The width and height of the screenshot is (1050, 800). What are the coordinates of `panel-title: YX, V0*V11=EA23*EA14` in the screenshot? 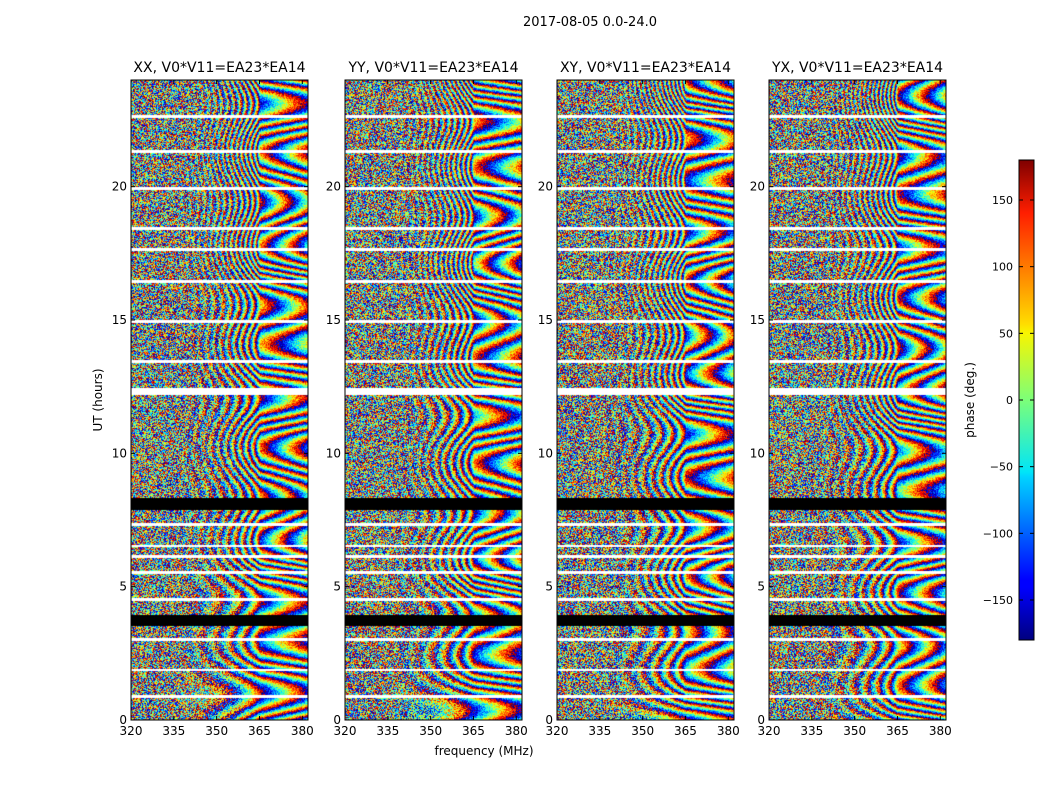 It's located at (857, 68).